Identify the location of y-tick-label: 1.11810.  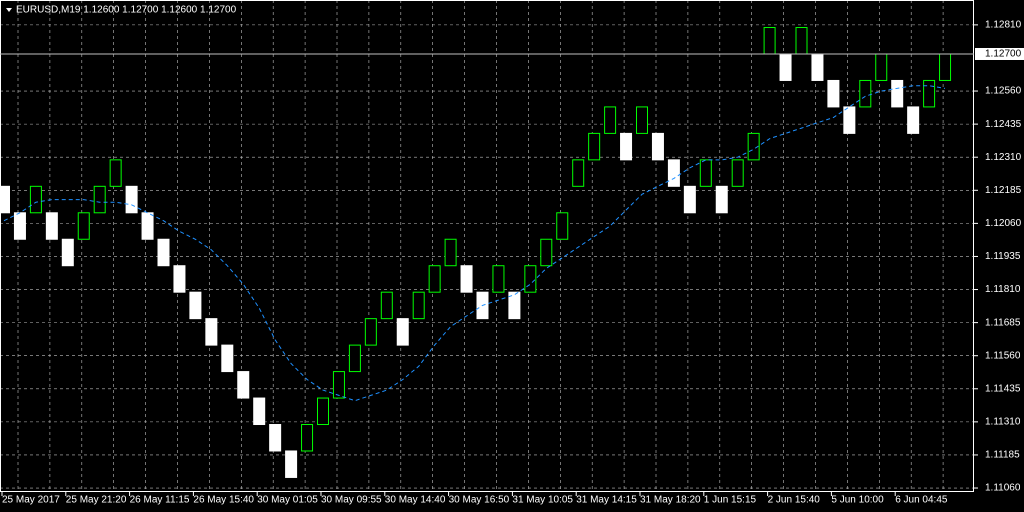
(1003, 289).